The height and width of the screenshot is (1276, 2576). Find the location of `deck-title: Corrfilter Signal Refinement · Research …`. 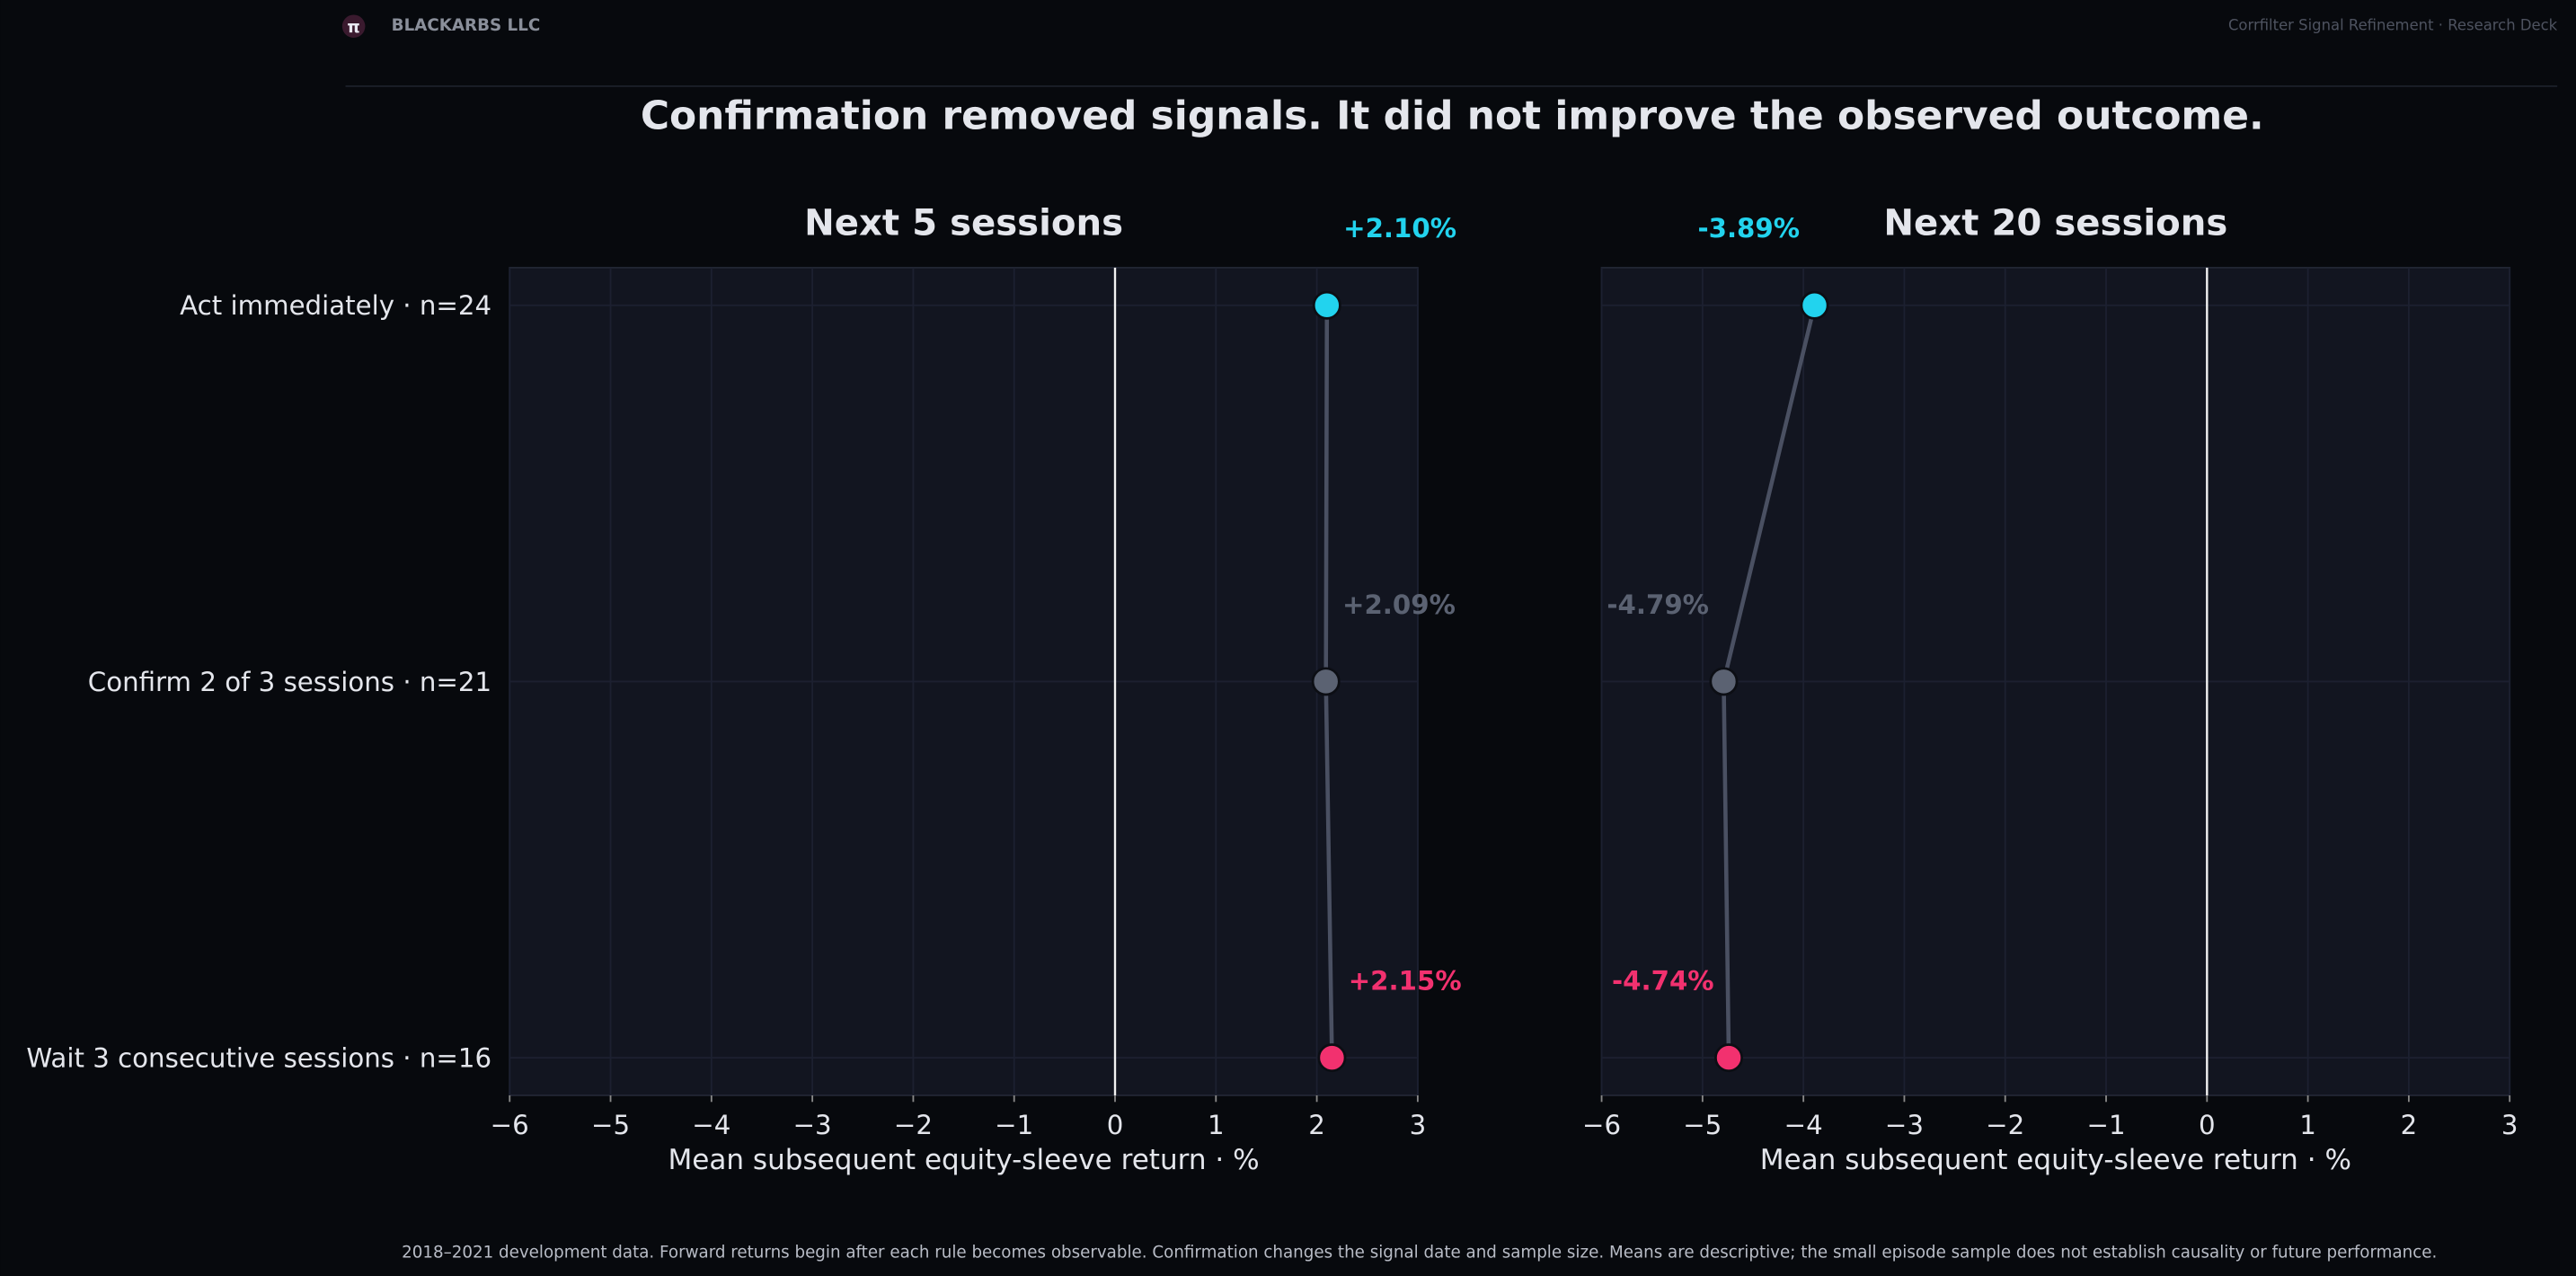

deck-title: Corrfilter Signal Refinement · Research … is located at coordinates (2393, 25).